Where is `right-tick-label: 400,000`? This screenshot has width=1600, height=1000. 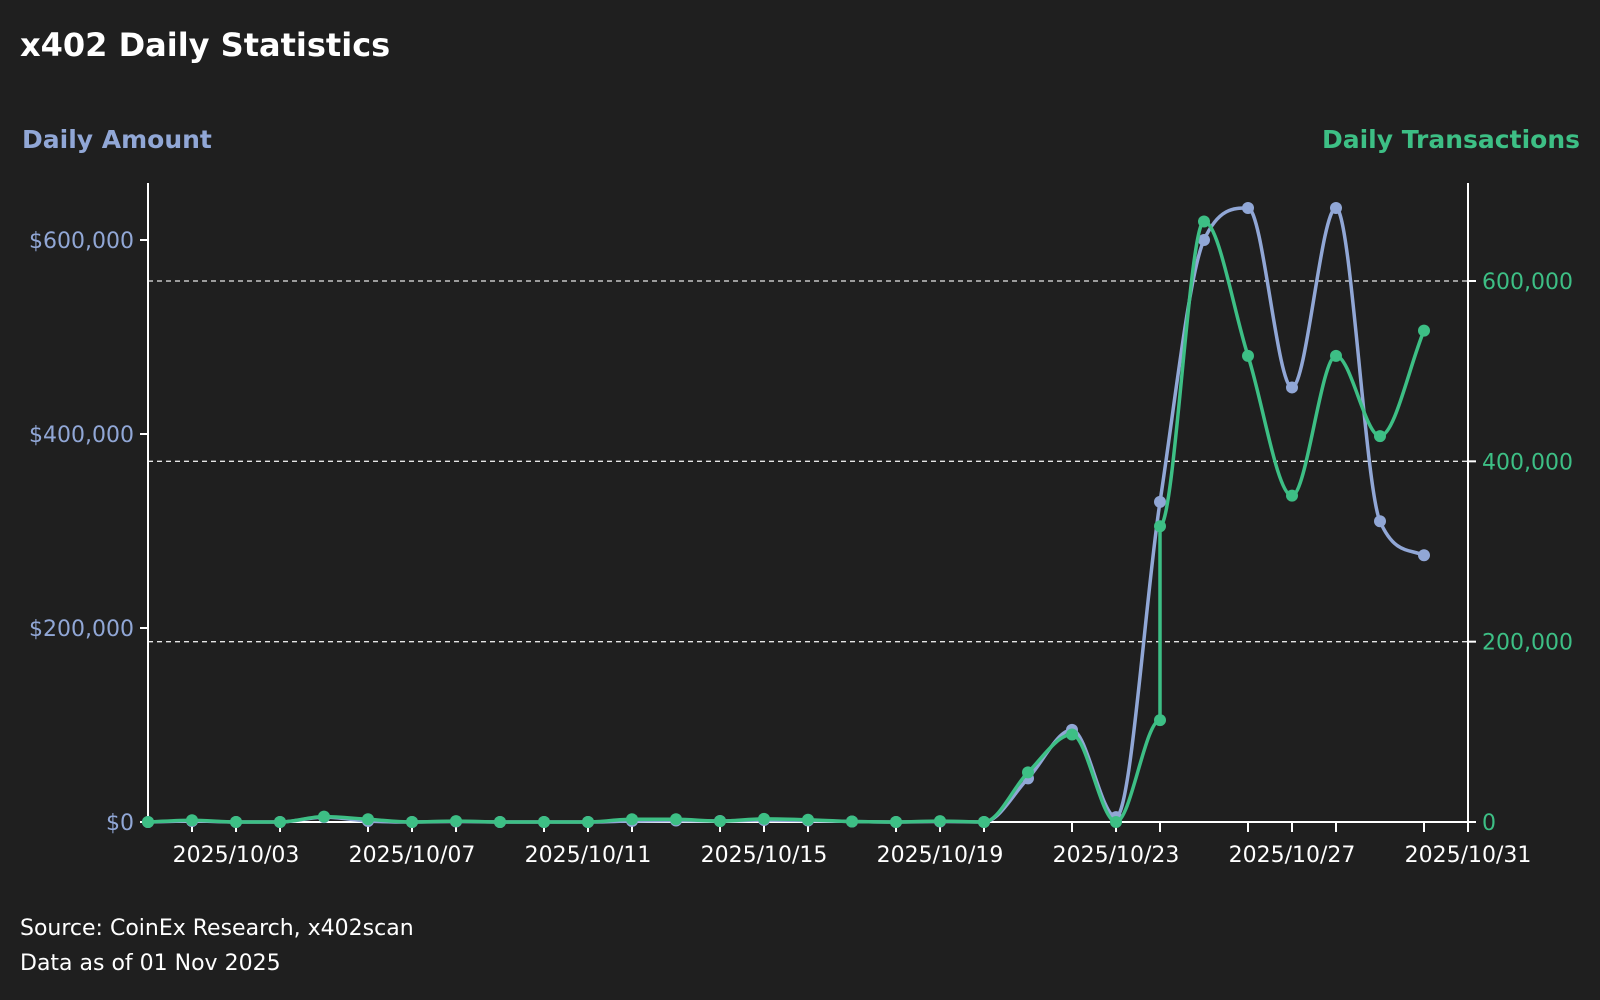
right-tick-label: 400,000 is located at coordinates (1527, 462).